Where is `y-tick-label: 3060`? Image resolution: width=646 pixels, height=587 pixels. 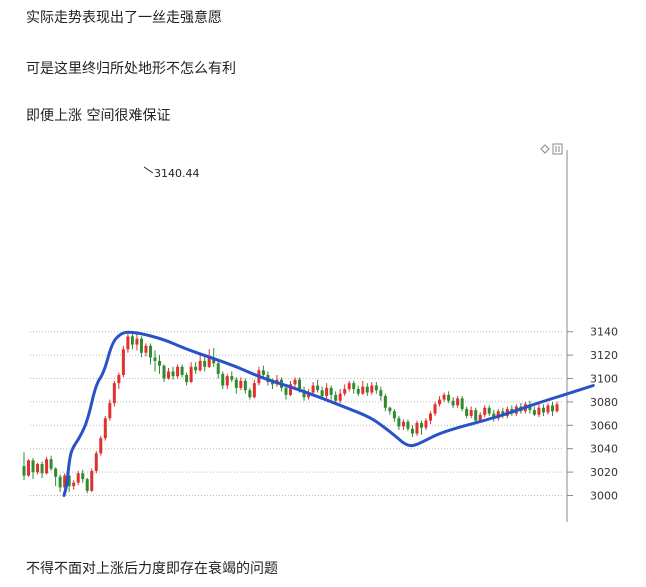 y-tick-label: 3060 is located at coordinates (604, 425).